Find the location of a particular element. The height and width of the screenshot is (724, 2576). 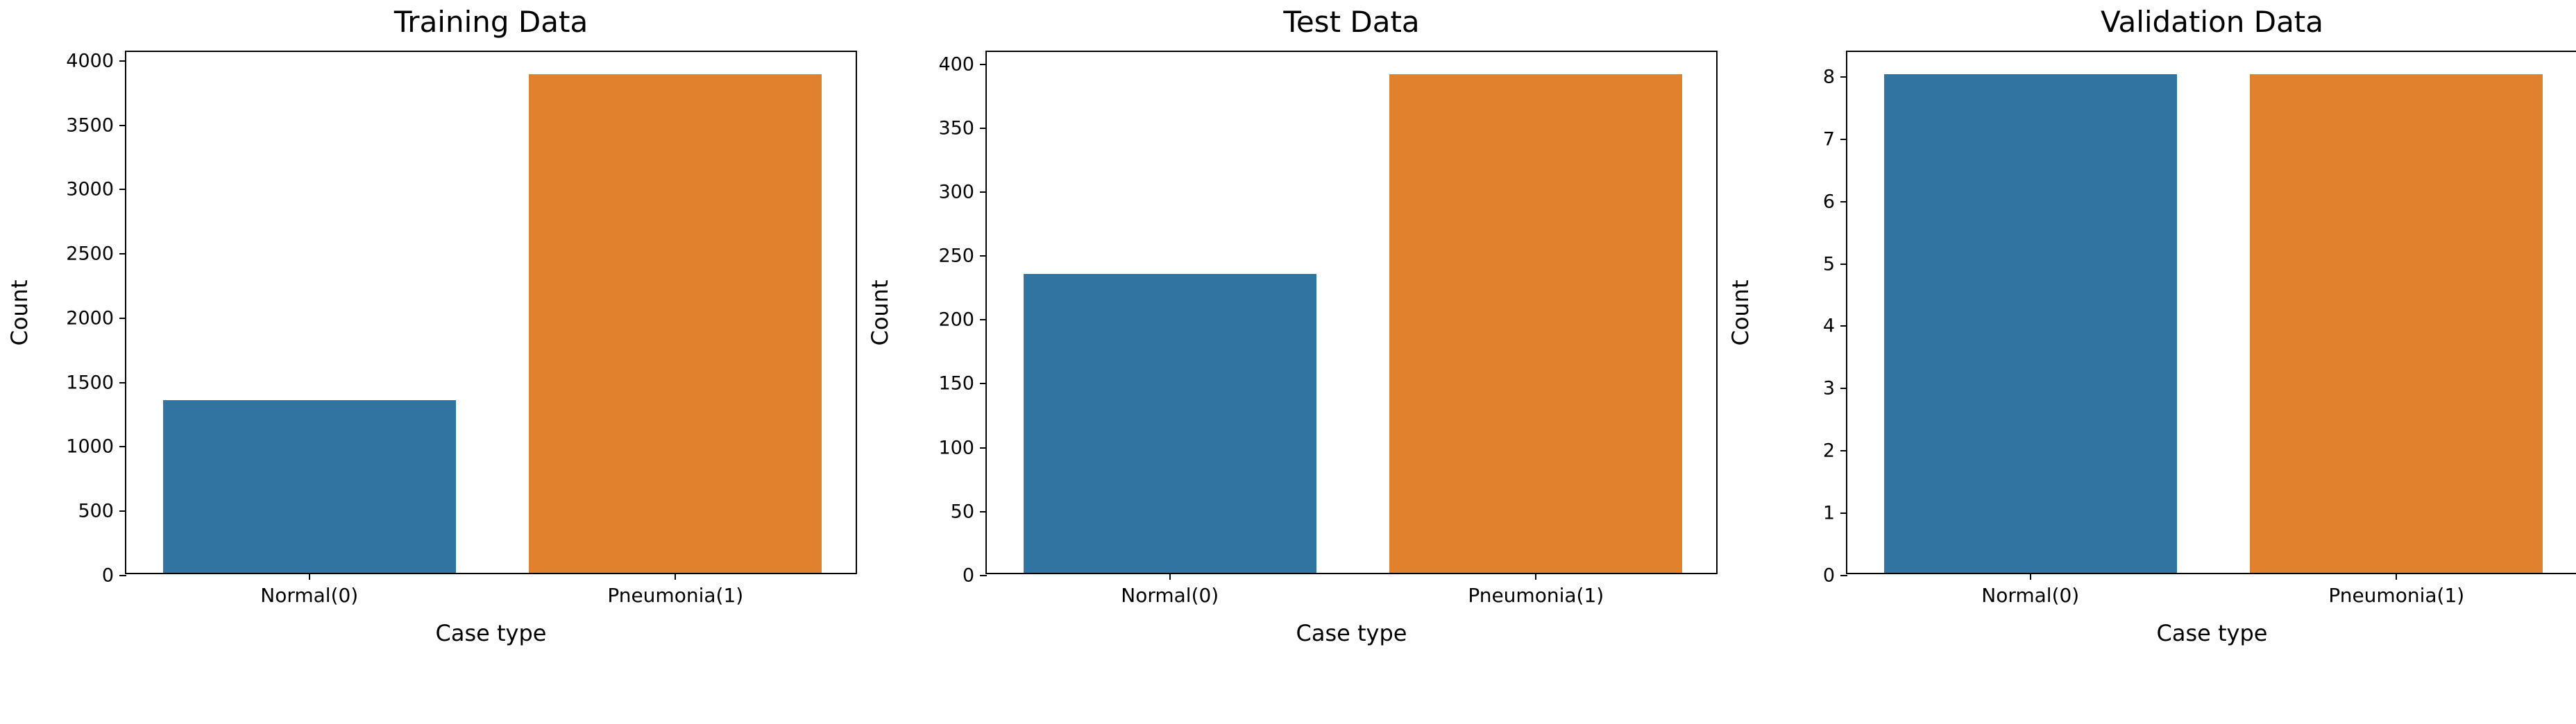

y-tick-label: 2 is located at coordinates (1829, 451).